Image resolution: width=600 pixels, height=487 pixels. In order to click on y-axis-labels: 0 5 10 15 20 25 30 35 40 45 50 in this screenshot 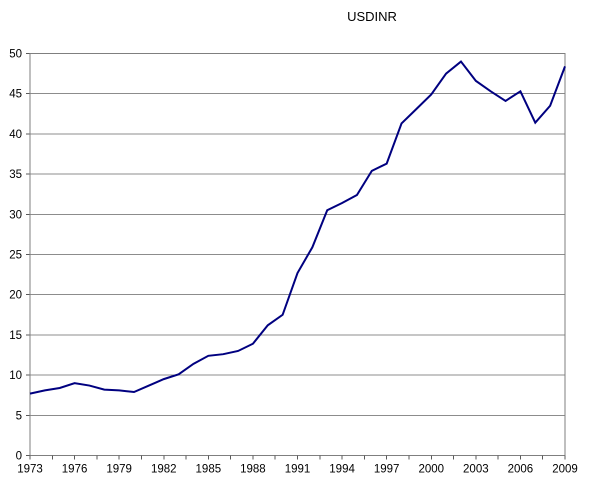, I will do `click(15, 256)`.